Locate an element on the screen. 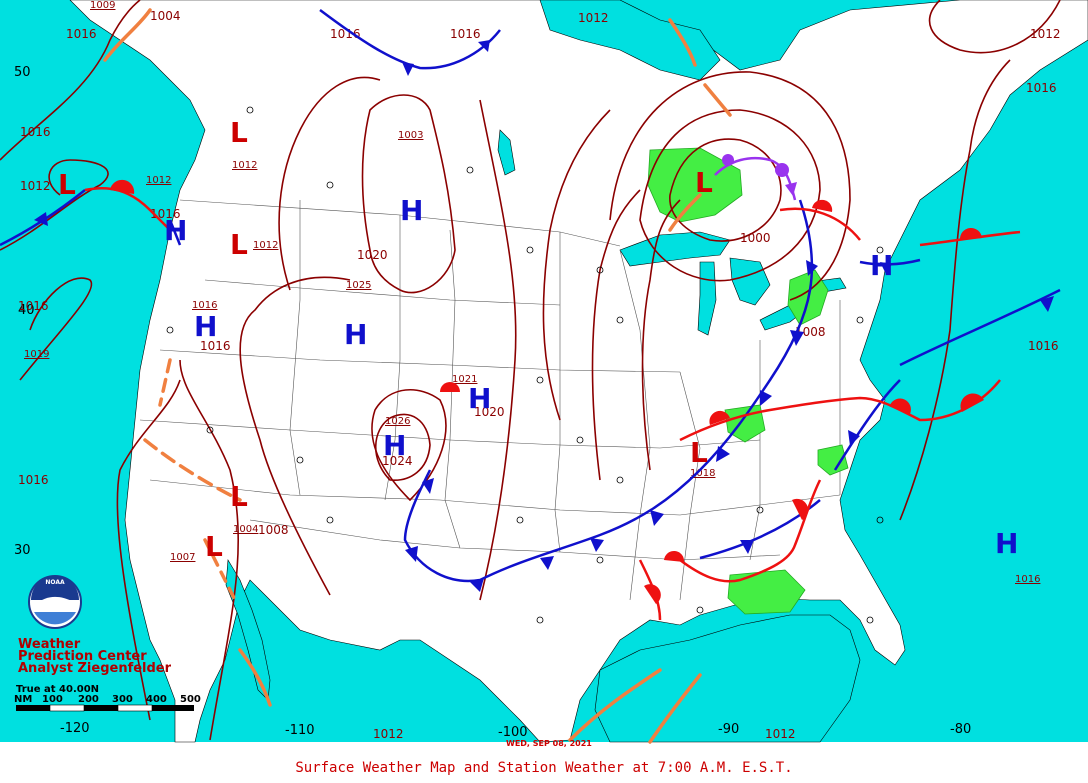 The image size is (1088, 783). scale-tick-label: 400 is located at coordinates (156, 699).